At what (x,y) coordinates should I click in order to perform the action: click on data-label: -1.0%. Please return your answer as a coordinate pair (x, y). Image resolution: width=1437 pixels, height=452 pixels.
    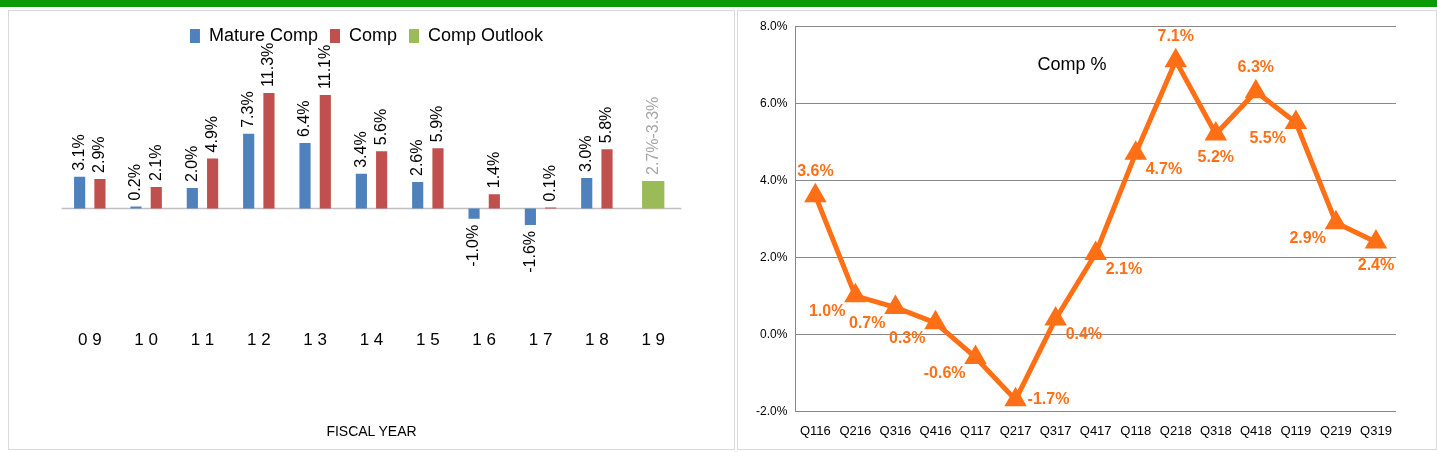
    Looking at the image, I should click on (473, 245).